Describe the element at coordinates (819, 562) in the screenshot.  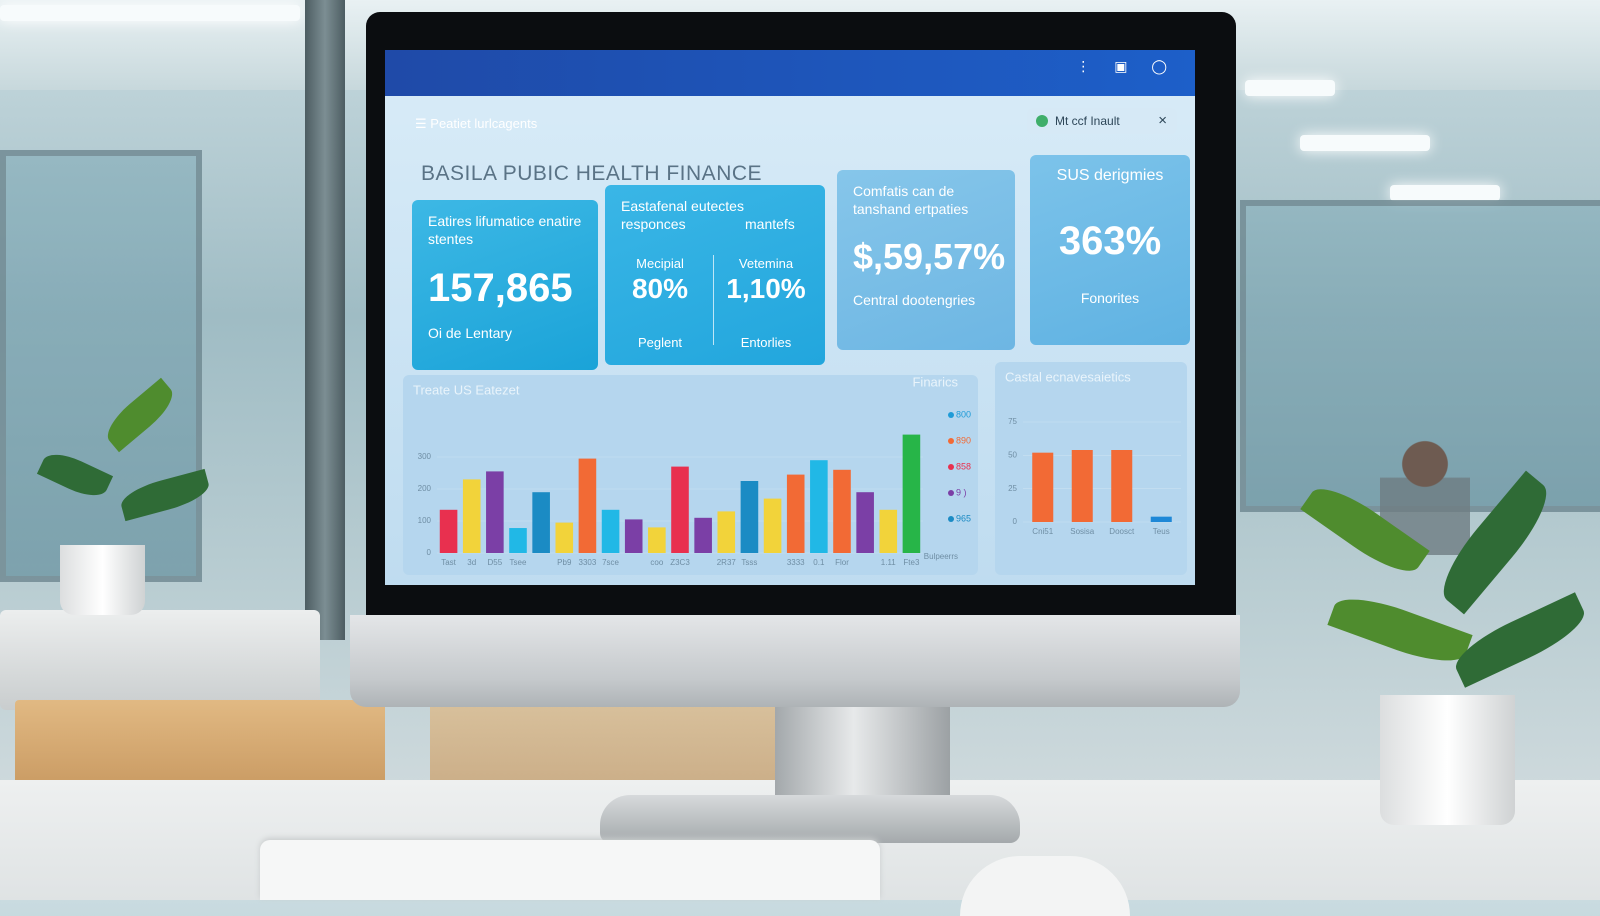
I see `x-tick-label: 0.1` at that location.